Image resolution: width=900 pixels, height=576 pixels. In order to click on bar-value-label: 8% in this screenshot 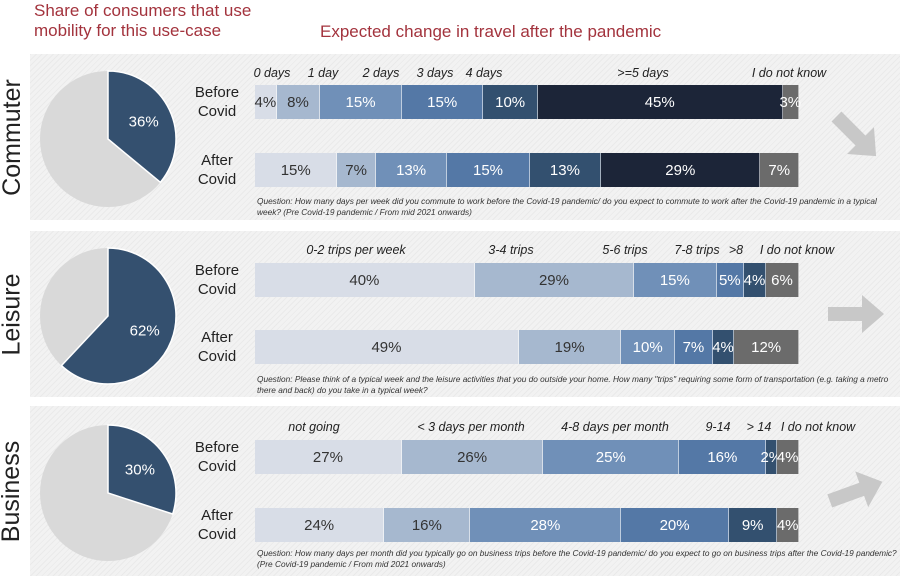, I will do `click(298, 102)`.